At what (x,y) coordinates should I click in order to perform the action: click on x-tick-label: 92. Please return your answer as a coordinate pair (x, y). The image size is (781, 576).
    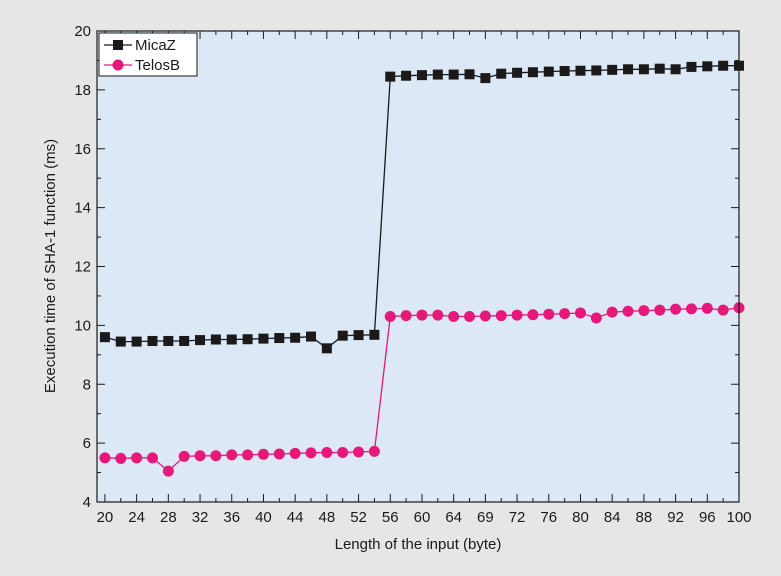
    Looking at the image, I should click on (675, 517).